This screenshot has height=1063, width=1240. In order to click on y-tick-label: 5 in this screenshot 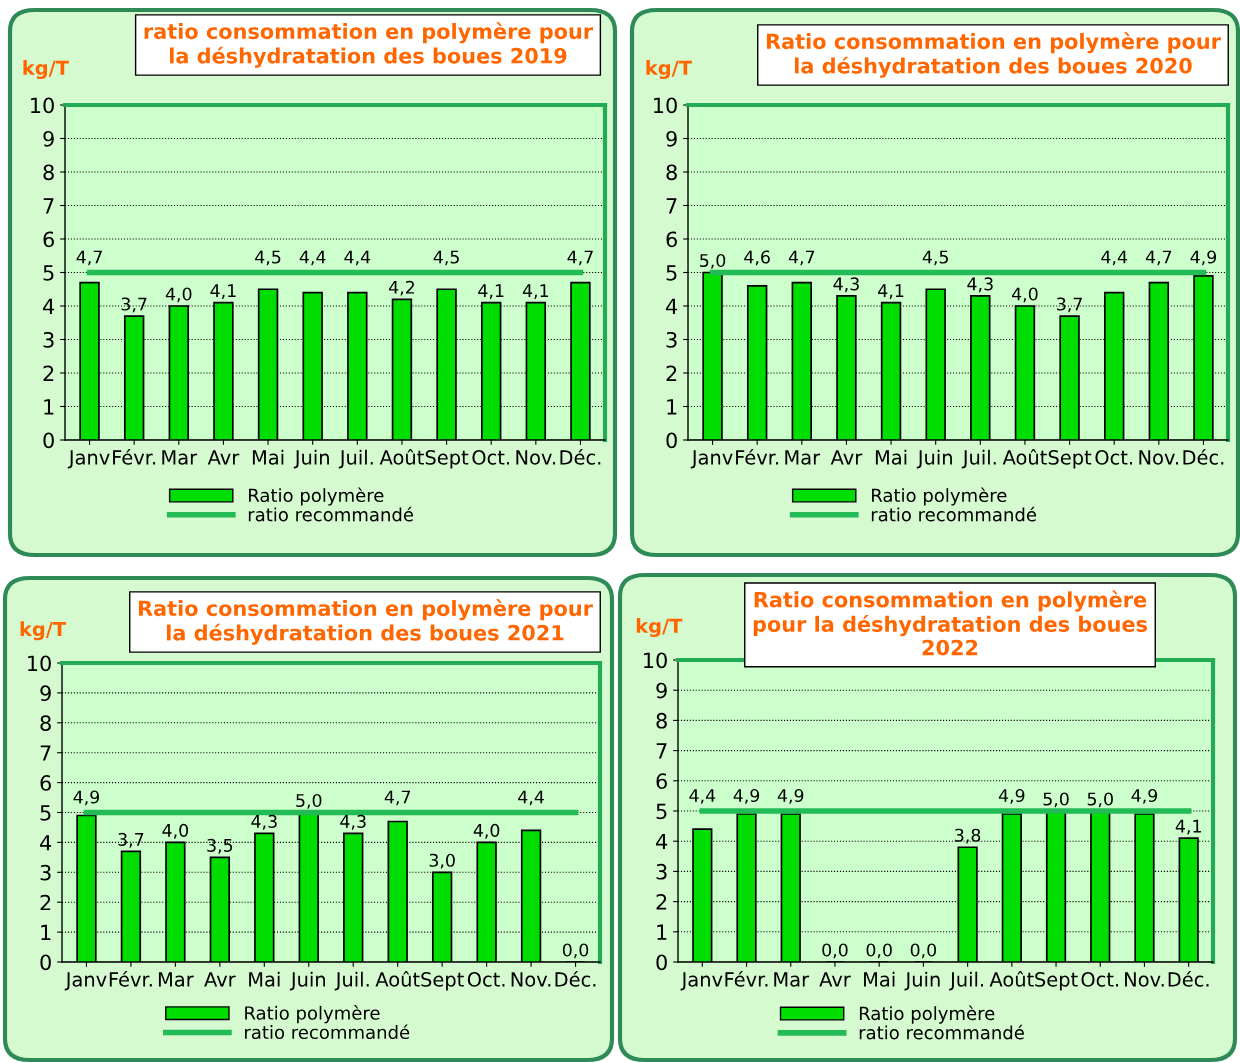, I will do `click(671, 273)`.